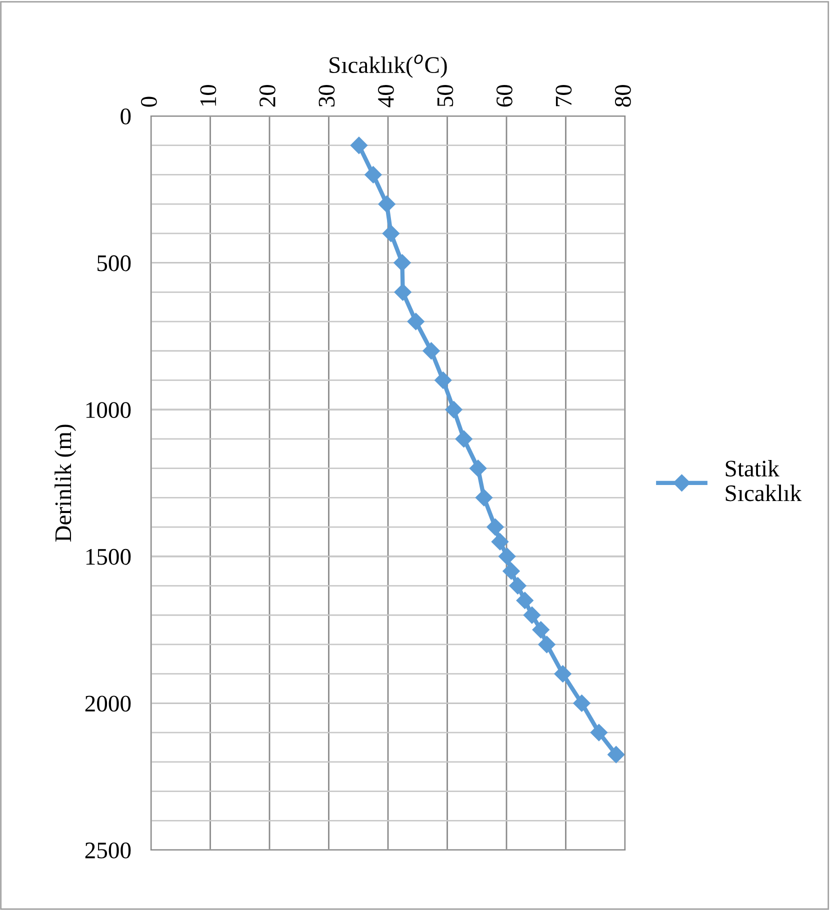  What do you see at coordinates (108, 850) in the screenshot?
I see `y-tick-label: 2500` at bounding box center [108, 850].